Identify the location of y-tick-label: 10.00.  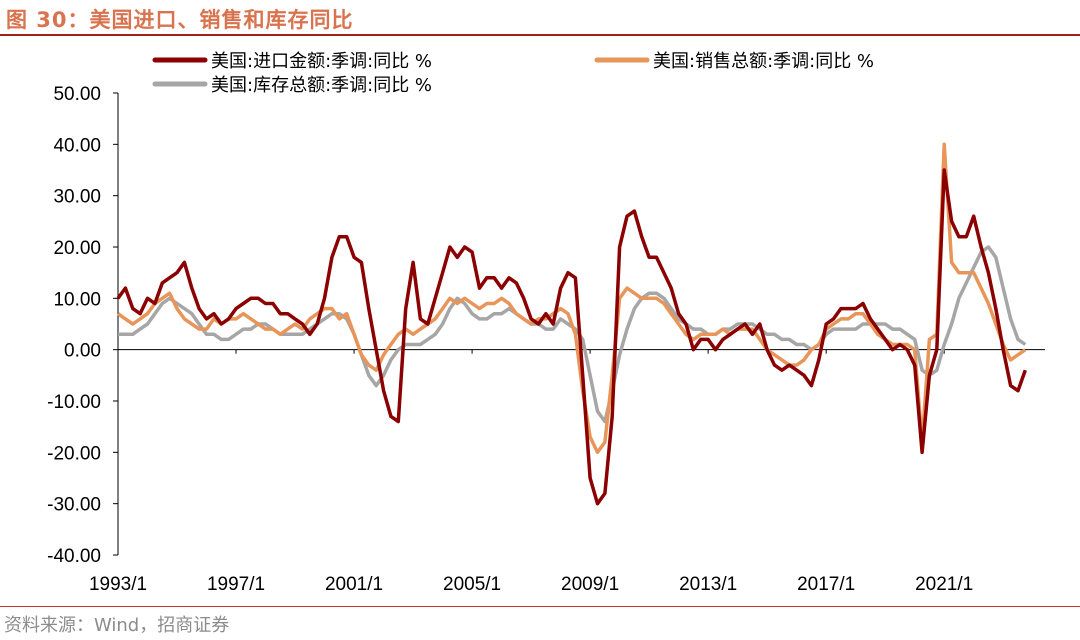
(77, 299).